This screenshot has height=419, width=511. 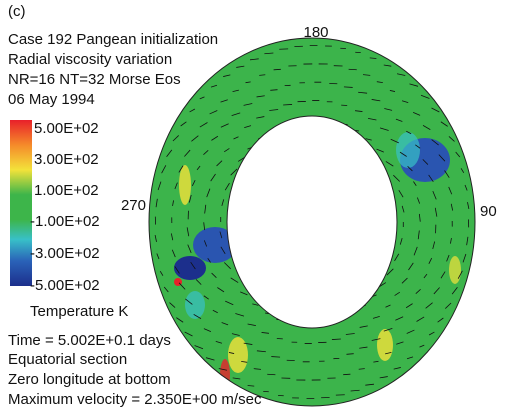 I want to click on cold-anomaly, so click(x=190, y=268).